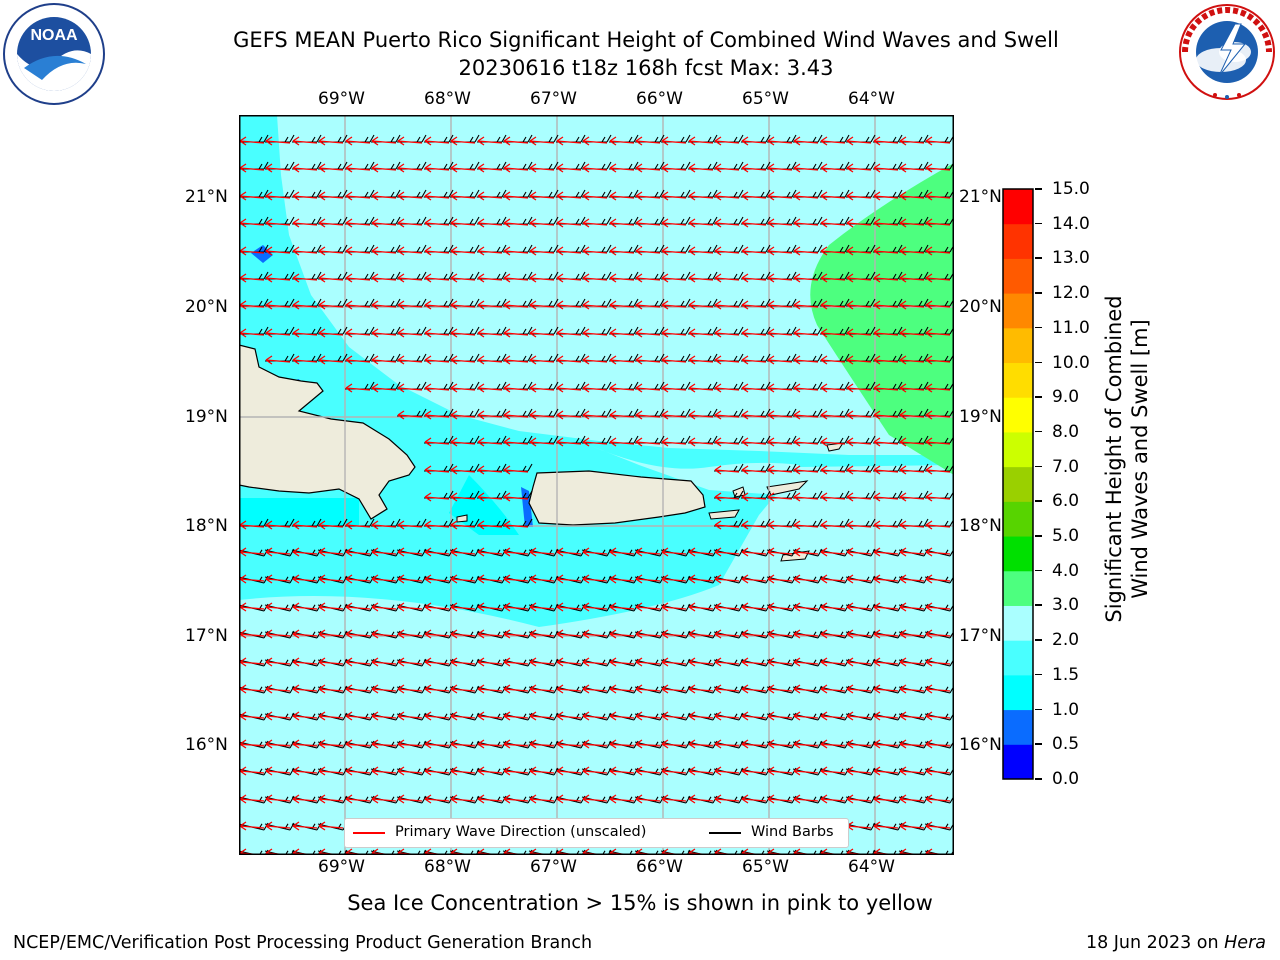  Describe the element at coordinates (327, 432) in the screenshot. I see `land-hispaniola` at that location.